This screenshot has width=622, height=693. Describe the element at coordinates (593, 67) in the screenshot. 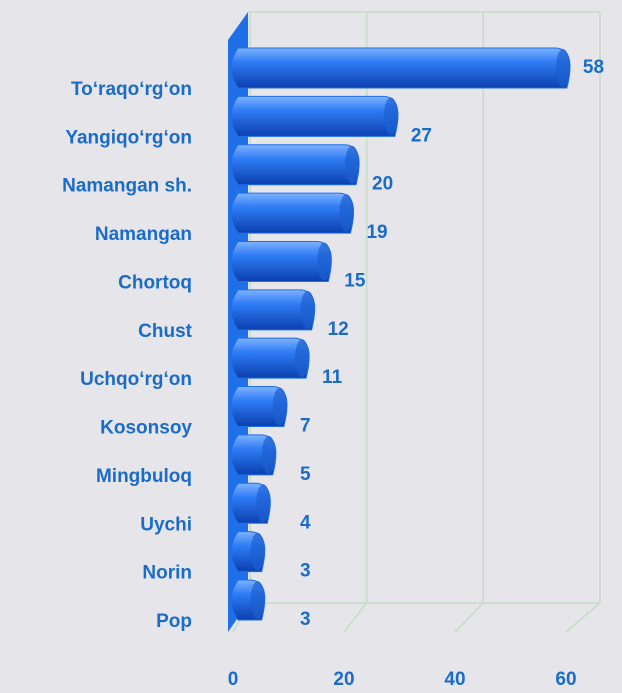

I see `data-label: 58` at that location.